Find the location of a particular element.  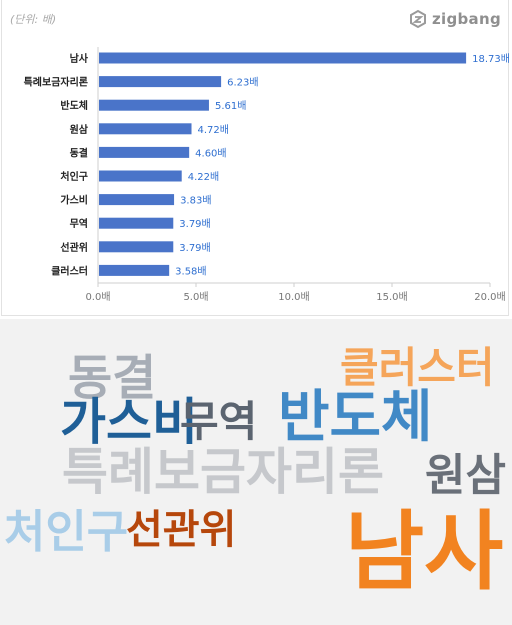

data-label: 5.61배 is located at coordinates (230, 106).